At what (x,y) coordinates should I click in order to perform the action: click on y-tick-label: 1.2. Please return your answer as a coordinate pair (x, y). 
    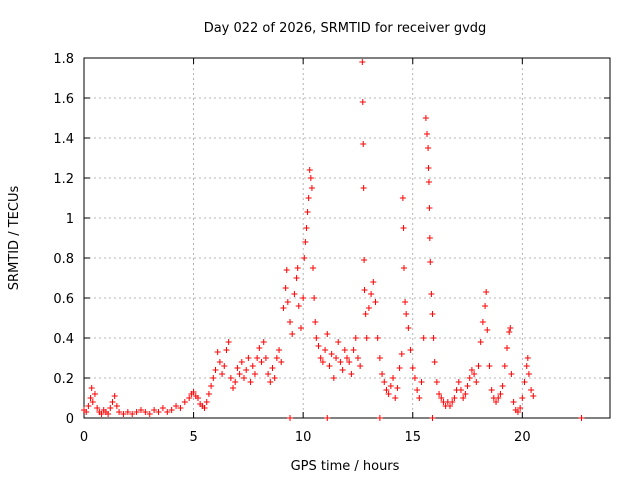
    Looking at the image, I should click on (63, 179).